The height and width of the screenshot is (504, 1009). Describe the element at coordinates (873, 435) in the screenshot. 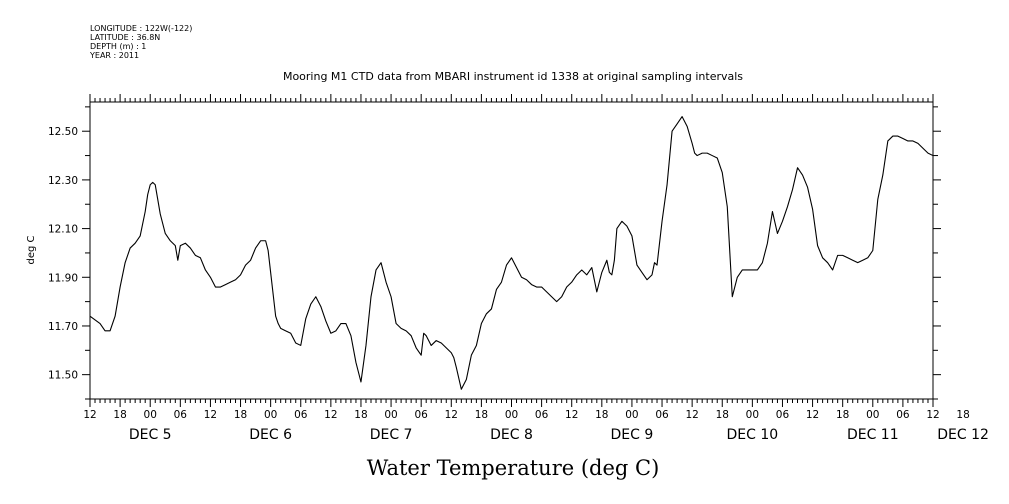

I see `x-day-label: DEC 11` at that location.